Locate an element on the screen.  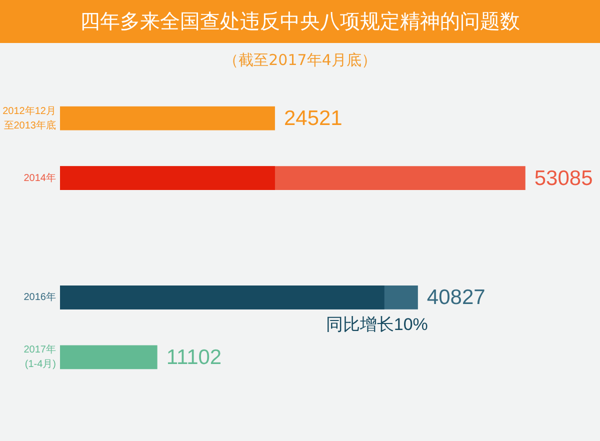
y-tick-label: 2016年 is located at coordinates (40, 297).